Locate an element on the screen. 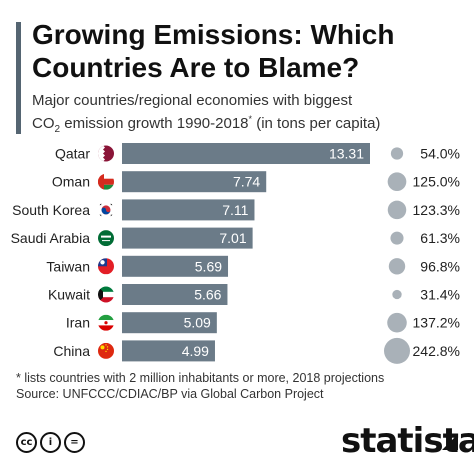 The height and width of the screenshot is (474, 474). iran-flag-icon is located at coordinates (106, 322).